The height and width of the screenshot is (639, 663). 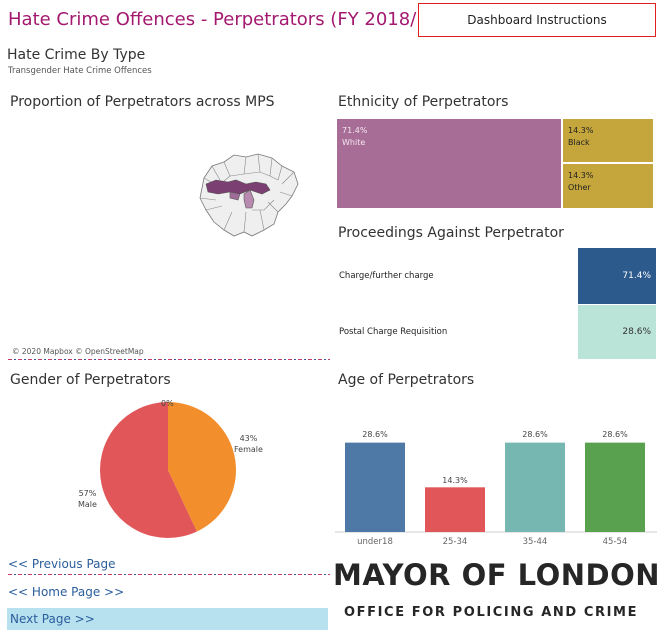 I want to click on proceedings-bar-postal: 28.6%, so click(x=617, y=332).